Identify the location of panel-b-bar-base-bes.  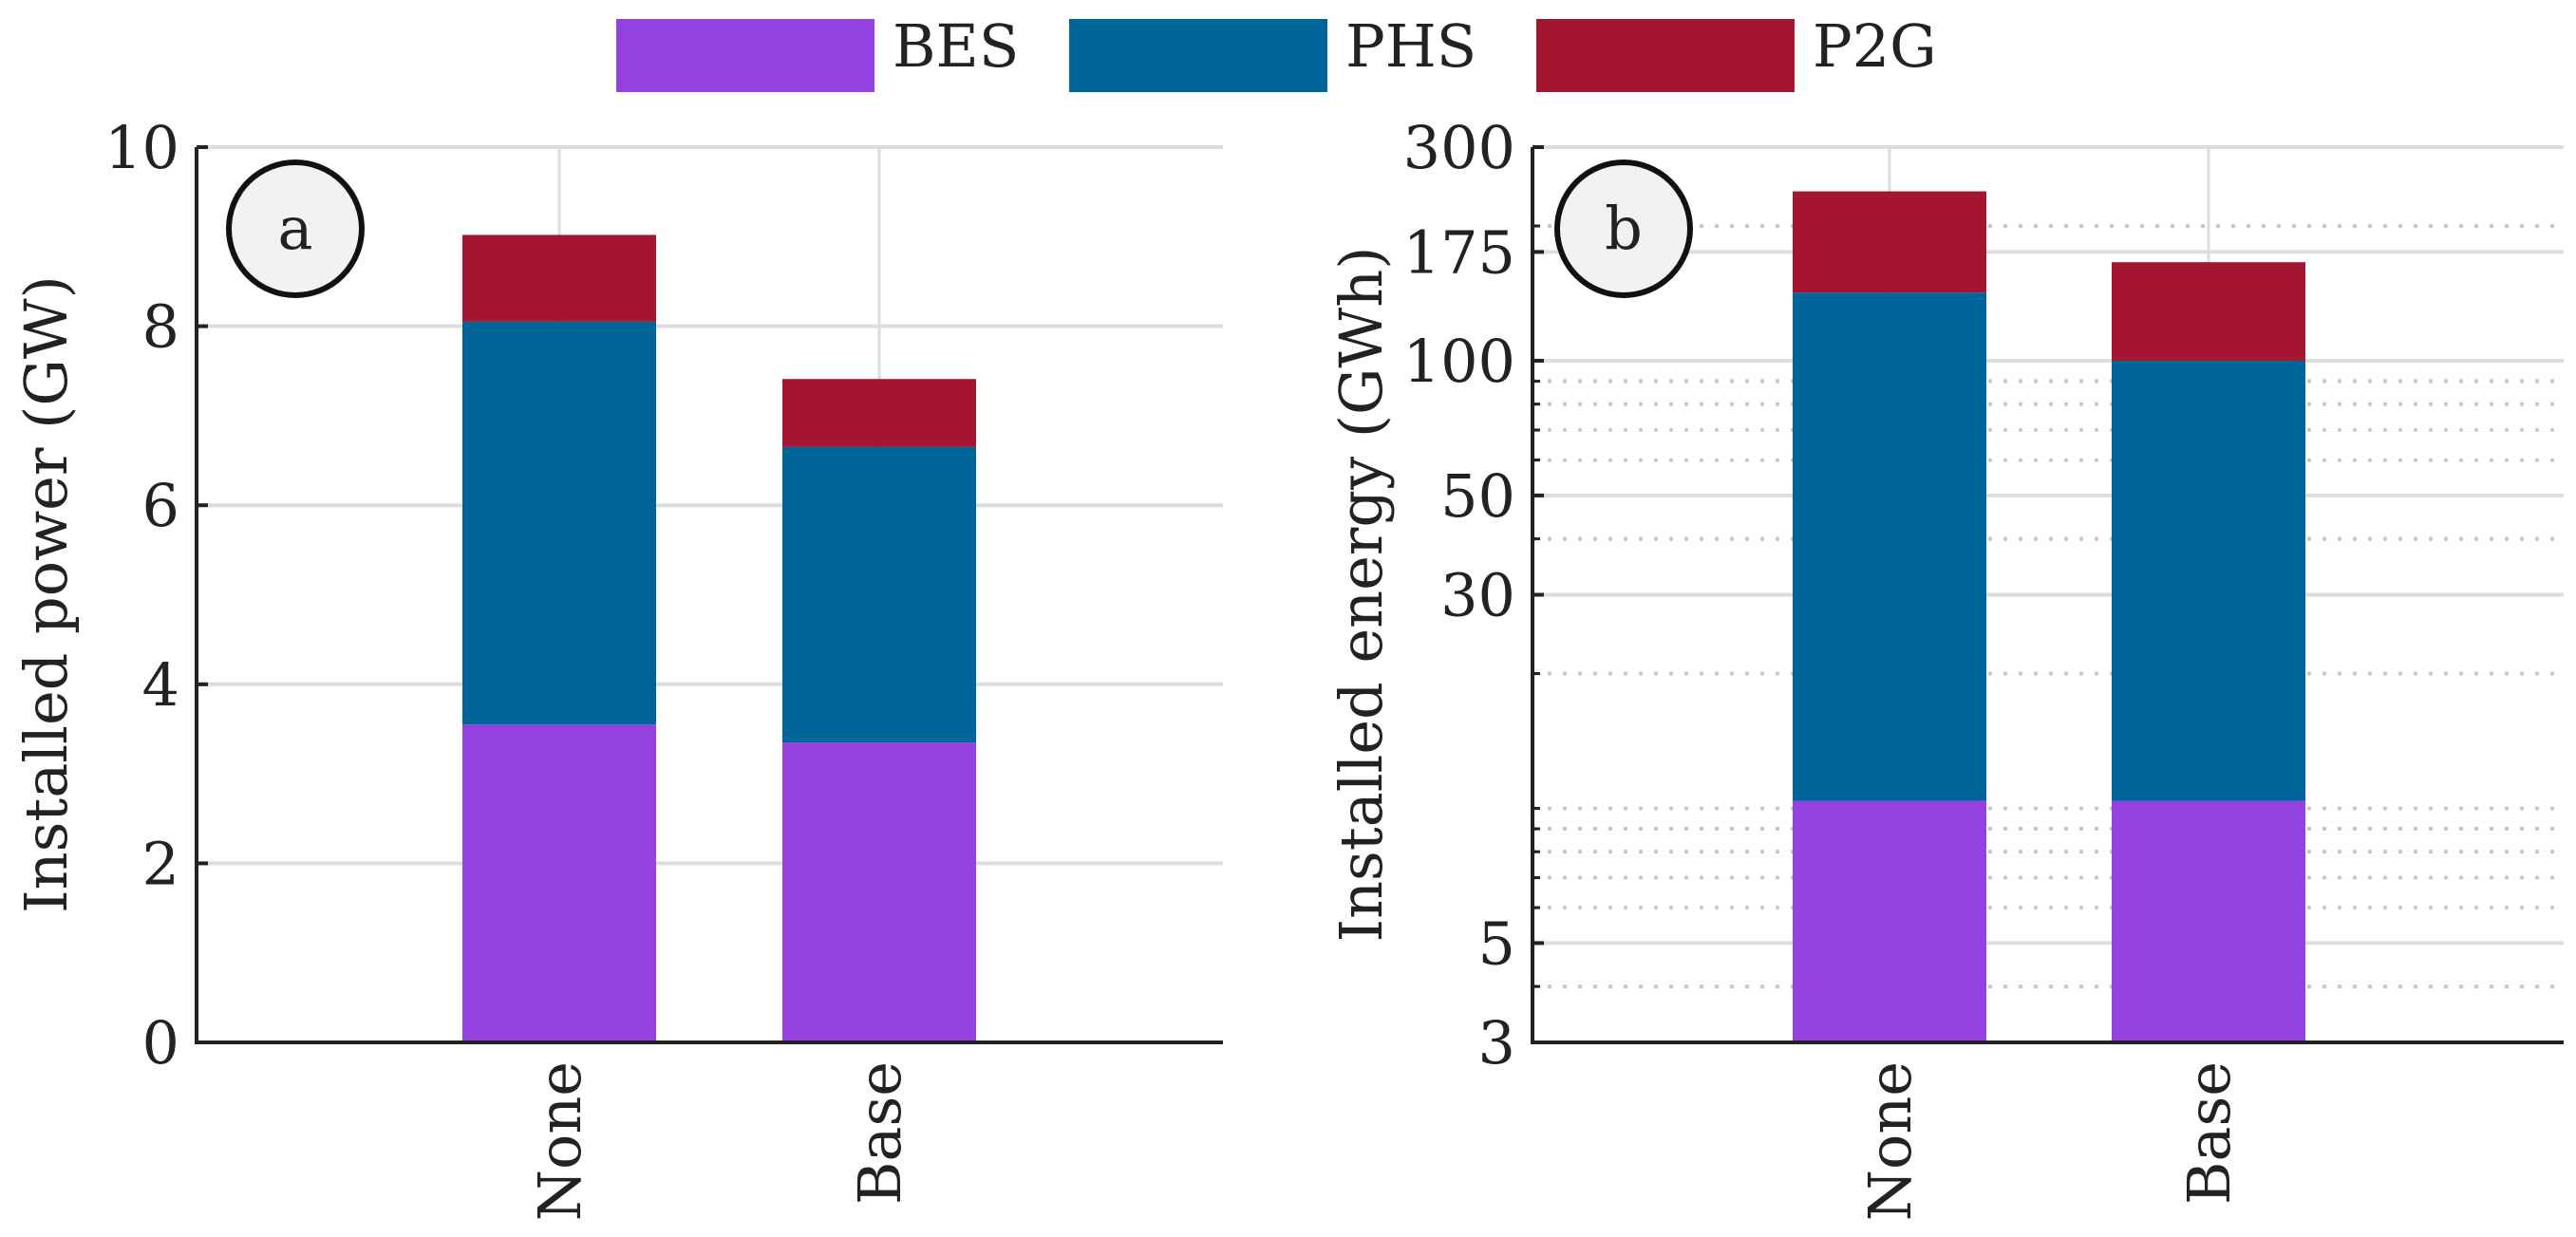
(2208, 921).